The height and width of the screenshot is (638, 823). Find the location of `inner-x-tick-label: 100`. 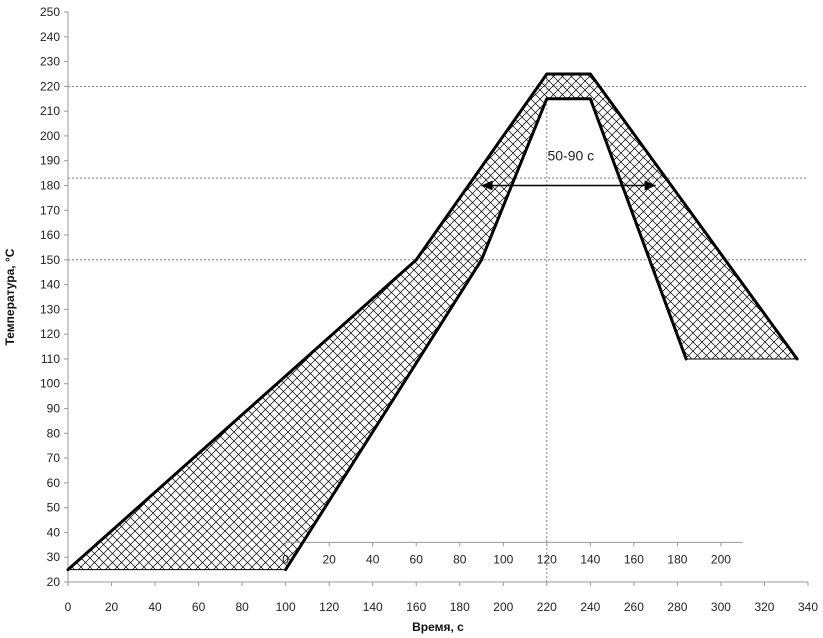

inner-x-tick-label: 100 is located at coordinates (503, 559).